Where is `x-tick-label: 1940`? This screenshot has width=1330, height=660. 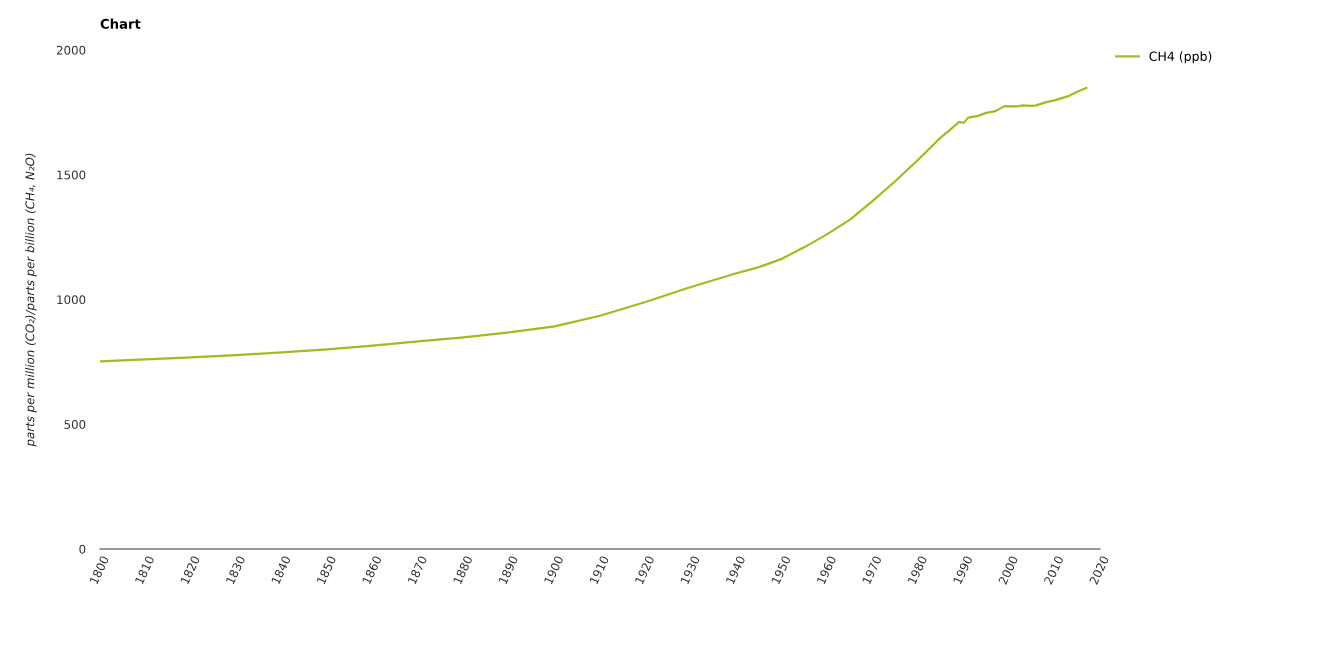
x-tick-label: 1940 is located at coordinates (735, 570).